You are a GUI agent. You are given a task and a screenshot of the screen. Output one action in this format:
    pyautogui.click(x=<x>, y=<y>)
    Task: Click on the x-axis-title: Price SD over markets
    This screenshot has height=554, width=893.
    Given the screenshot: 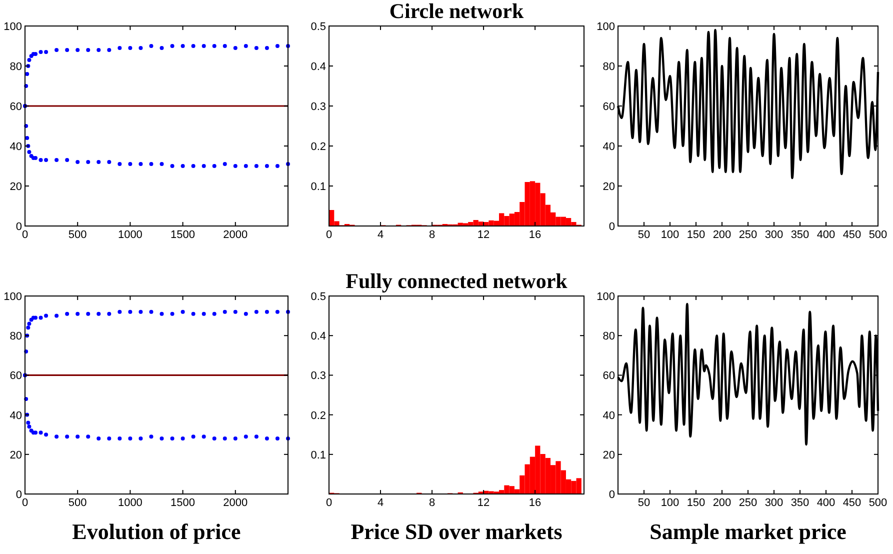 What is the action you would take?
    pyautogui.click(x=456, y=531)
    